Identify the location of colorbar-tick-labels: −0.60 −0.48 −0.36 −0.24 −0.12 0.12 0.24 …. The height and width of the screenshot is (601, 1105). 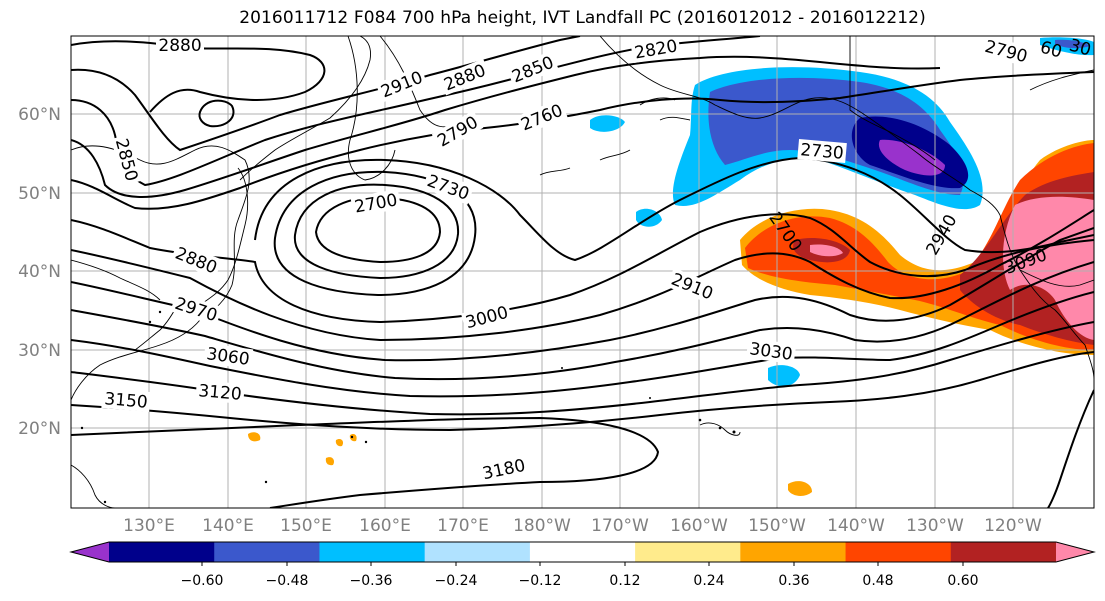
(580, 581).